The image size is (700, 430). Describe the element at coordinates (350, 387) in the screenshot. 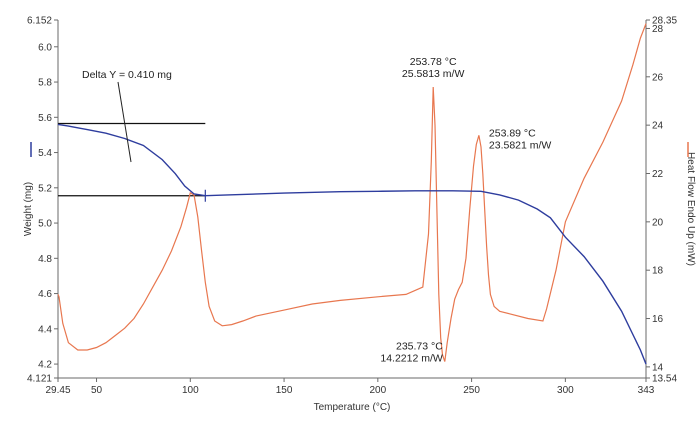

I see `x-ticks: 29.45 50 100 150 200 250 300 343` at that location.